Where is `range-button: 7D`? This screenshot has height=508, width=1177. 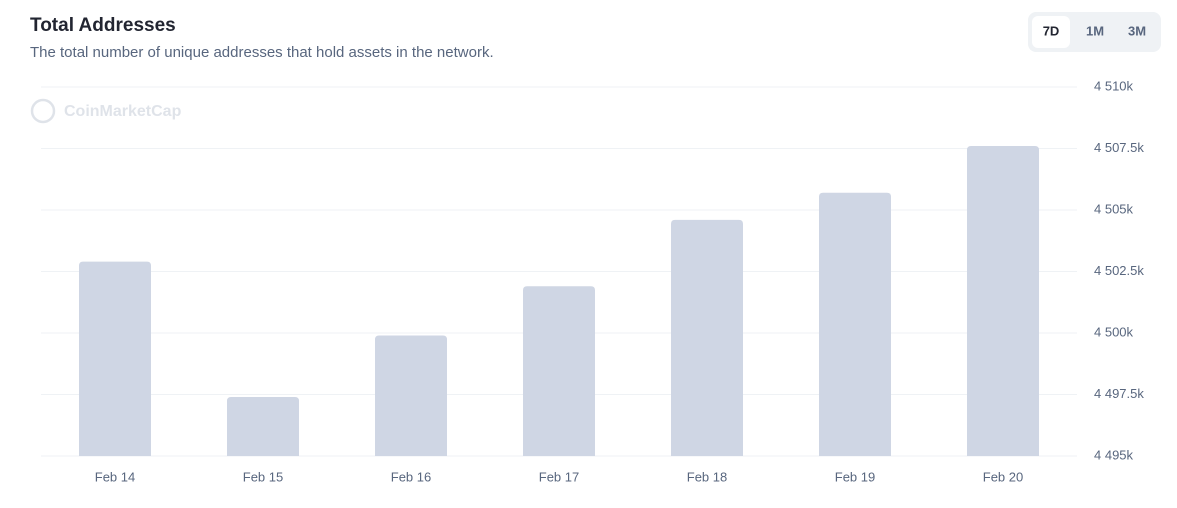
range-button: 7D is located at coordinates (1051, 30).